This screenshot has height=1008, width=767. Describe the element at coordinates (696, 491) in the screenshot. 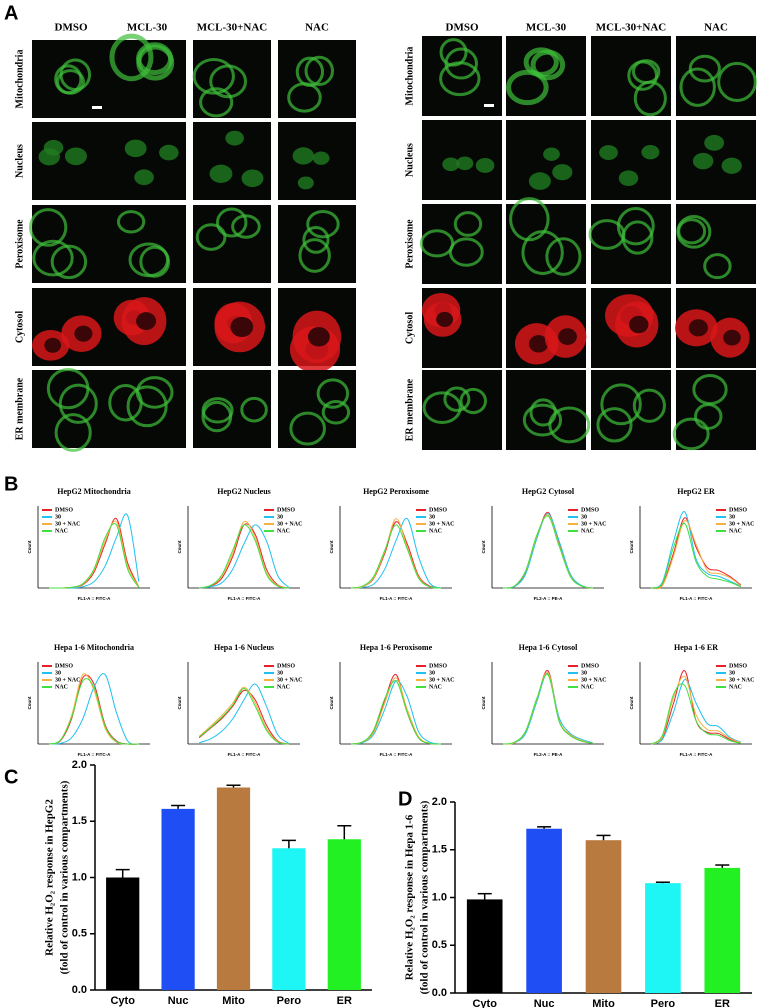

I see `chart-title: HepG2 ER` at that location.